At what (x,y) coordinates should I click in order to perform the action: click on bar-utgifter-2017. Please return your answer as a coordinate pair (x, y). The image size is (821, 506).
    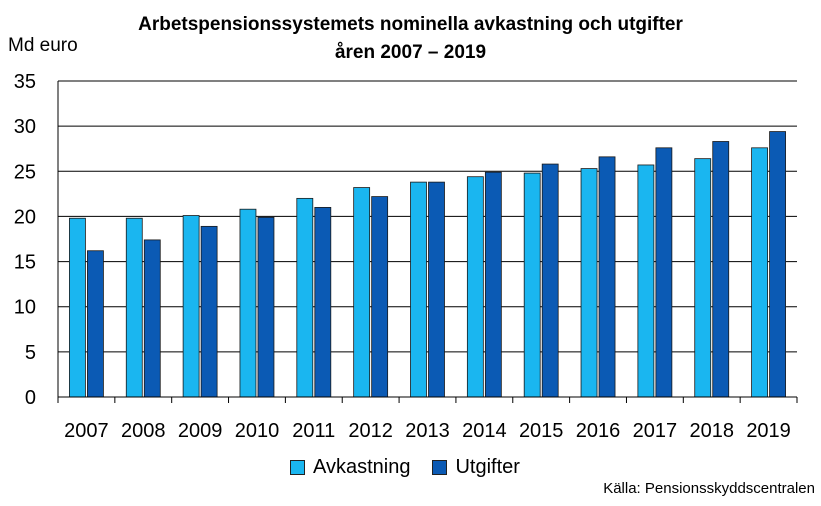
    Looking at the image, I should click on (664, 272).